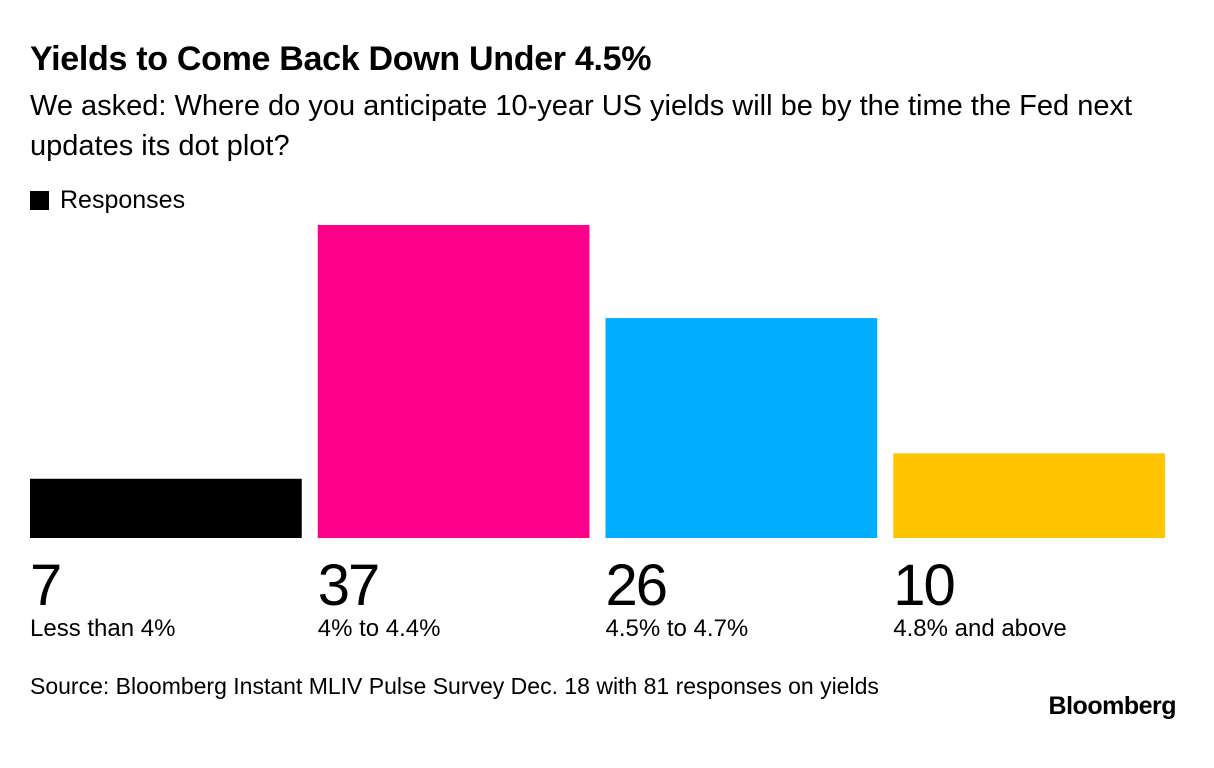 The height and width of the screenshot is (768, 1214). What do you see at coordinates (348, 585) in the screenshot?
I see `value-label-1: 37` at bounding box center [348, 585].